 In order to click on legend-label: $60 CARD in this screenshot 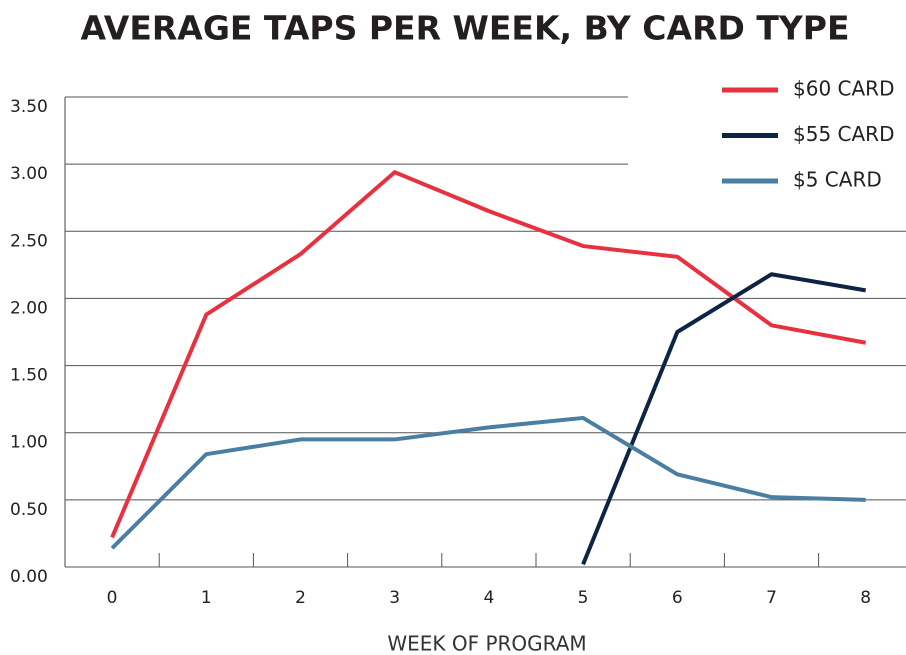, I will do `click(843, 89)`.